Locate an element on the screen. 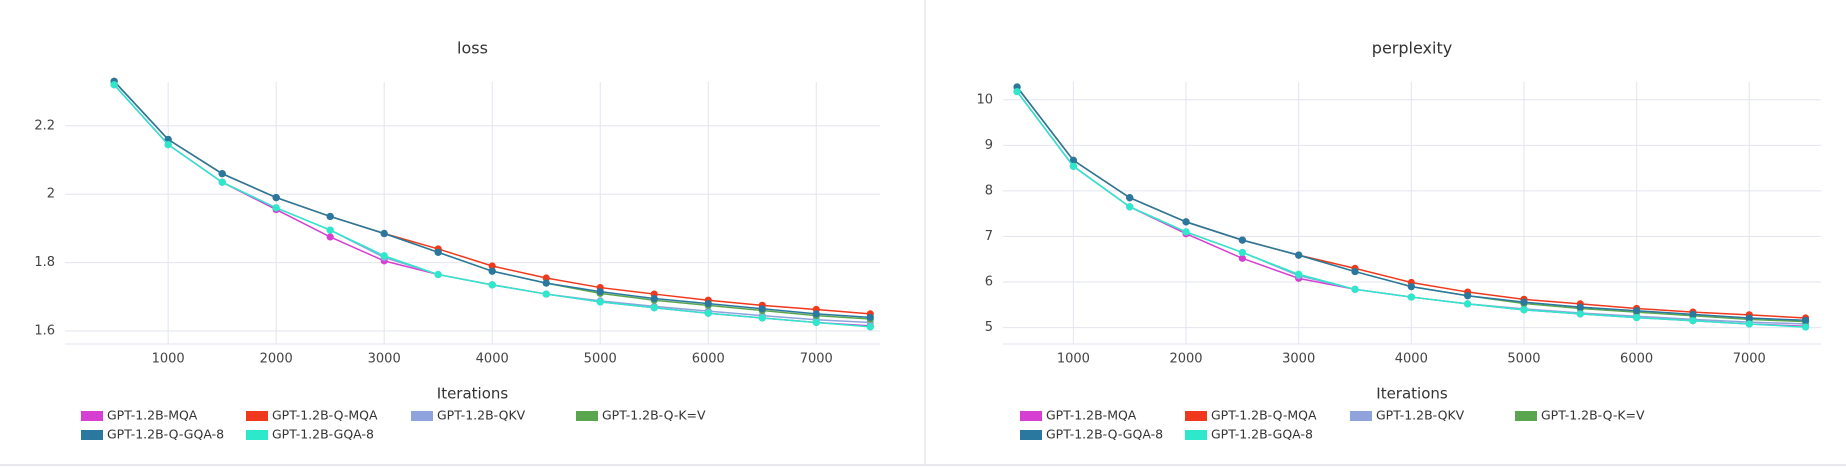 The width and height of the screenshot is (1846, 468). y-tick-label: 2.2 is located at coordinates (44, 125).